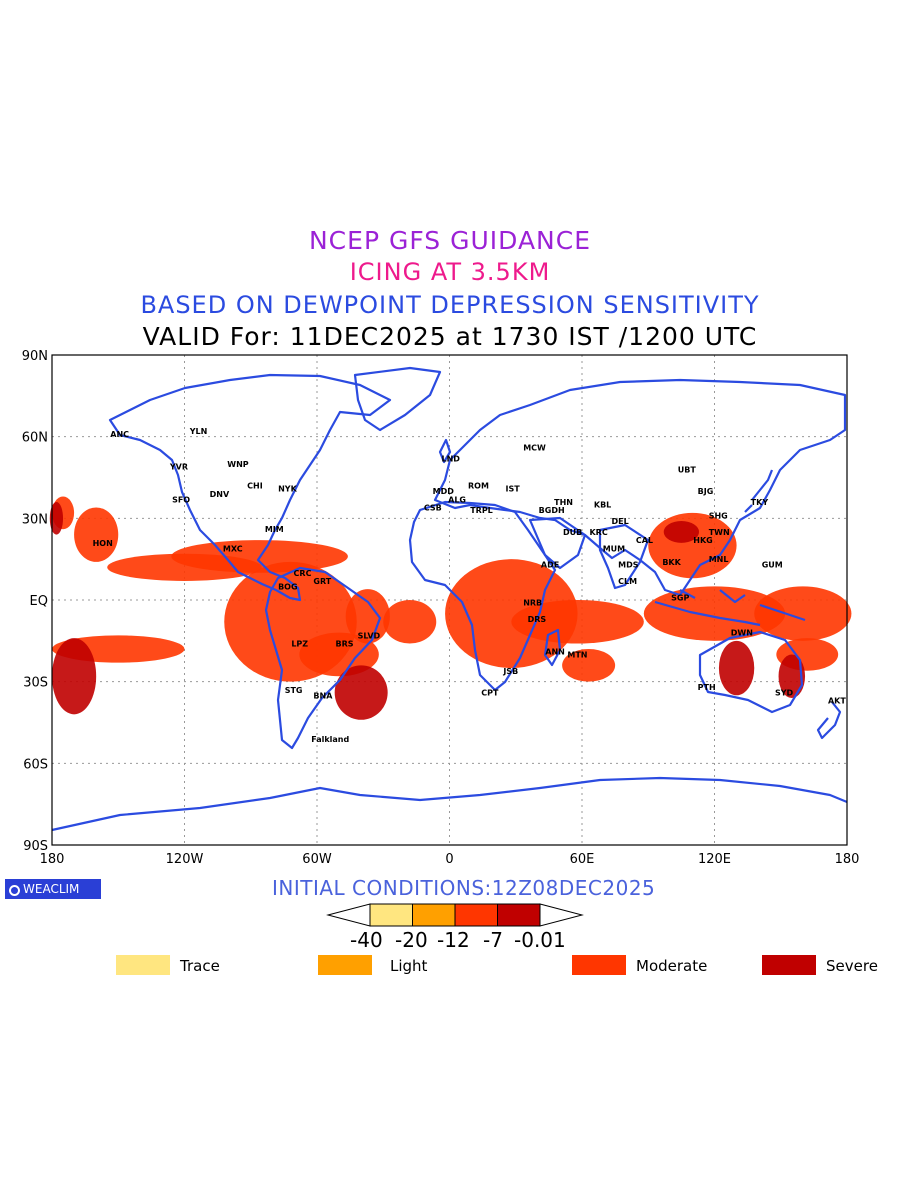 The width and height of the screenshot is (900, 1200). I want to click on lat-tick-label: 60S, so click(35, 764).